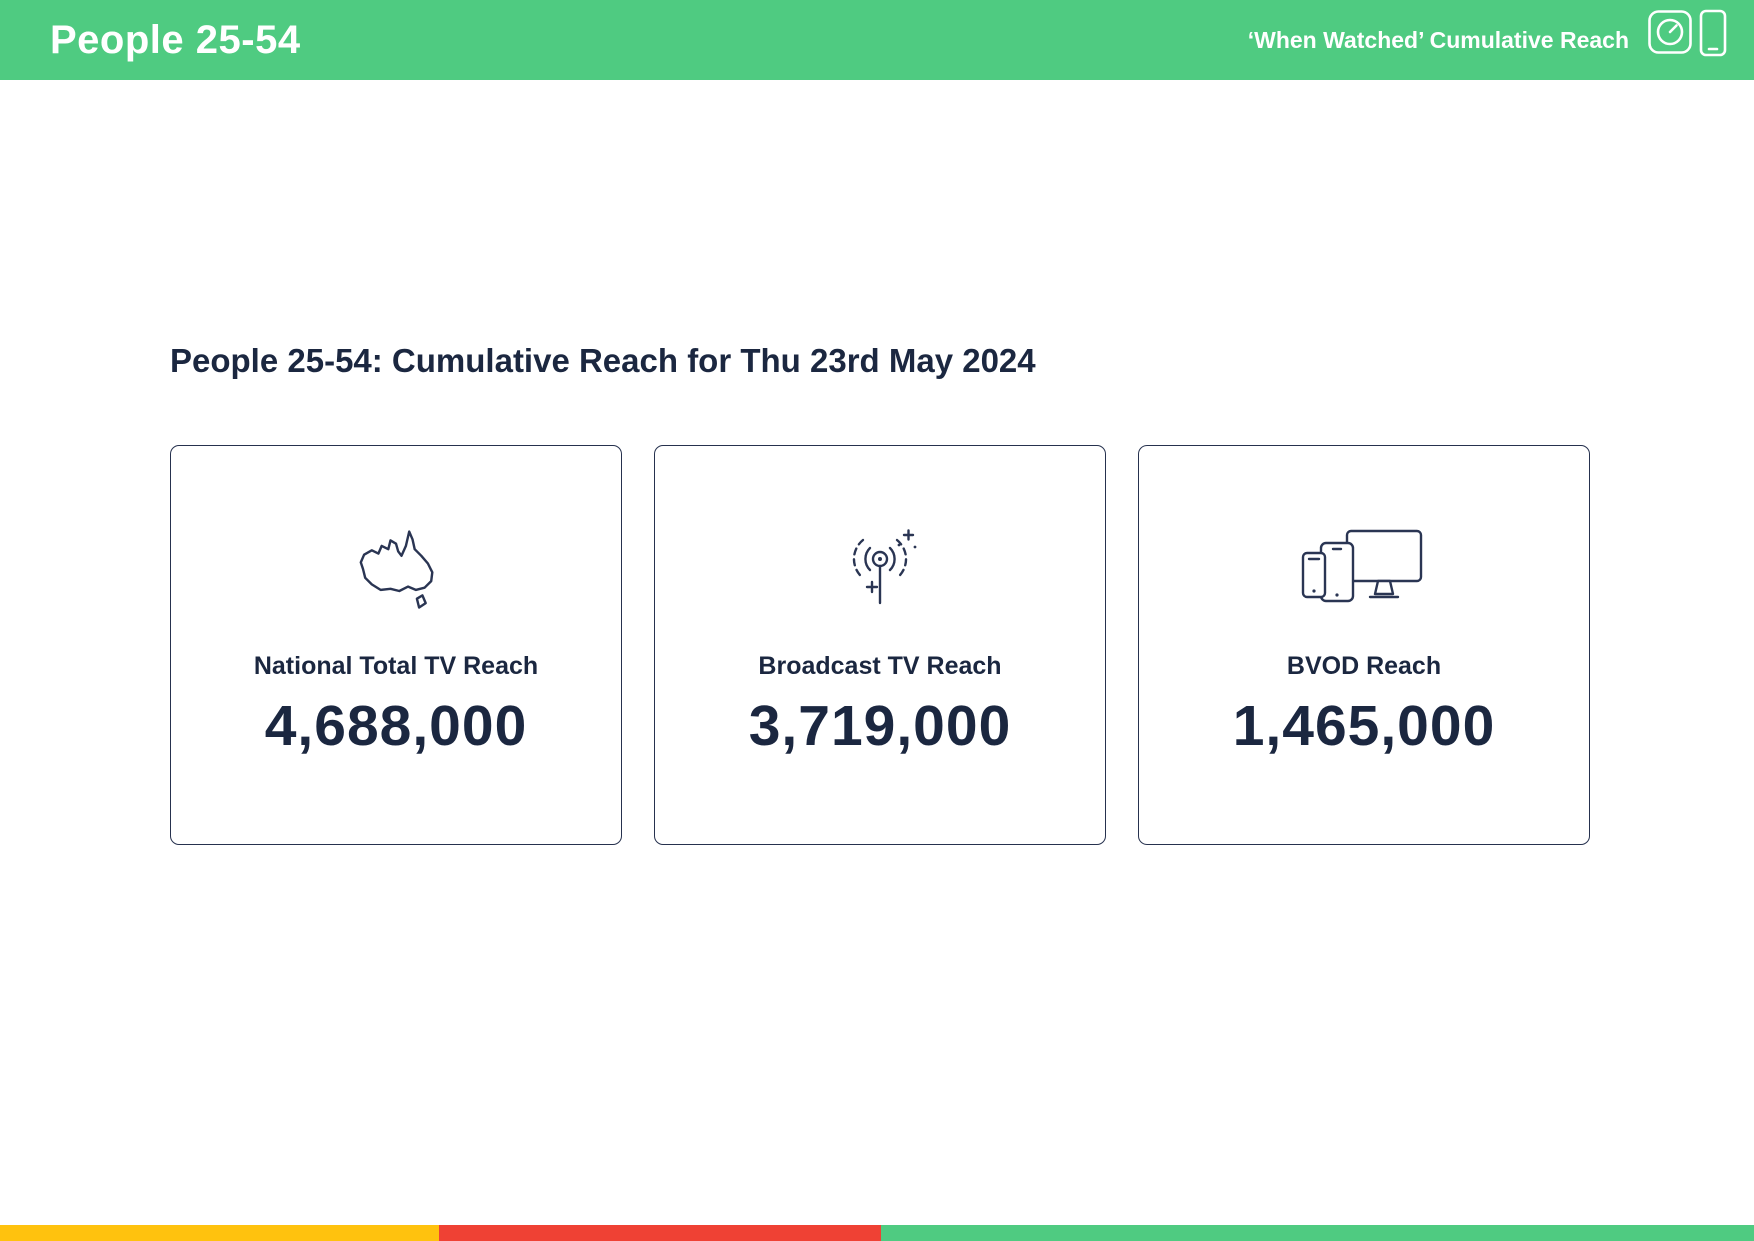 The width and height of the screenshot is (1754, 1241). What do you see at coordinates (396, 666) in the screenshot?
I see `card-label: National Total TV Reach` at bounding box center [396, 666].